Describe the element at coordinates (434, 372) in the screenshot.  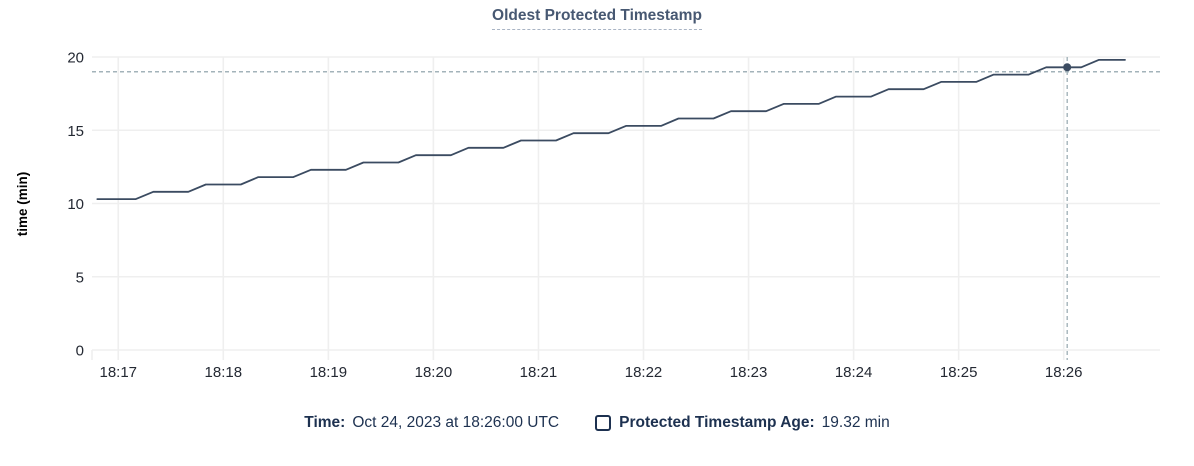
I see `x-tick-label: 18:20` at that location.